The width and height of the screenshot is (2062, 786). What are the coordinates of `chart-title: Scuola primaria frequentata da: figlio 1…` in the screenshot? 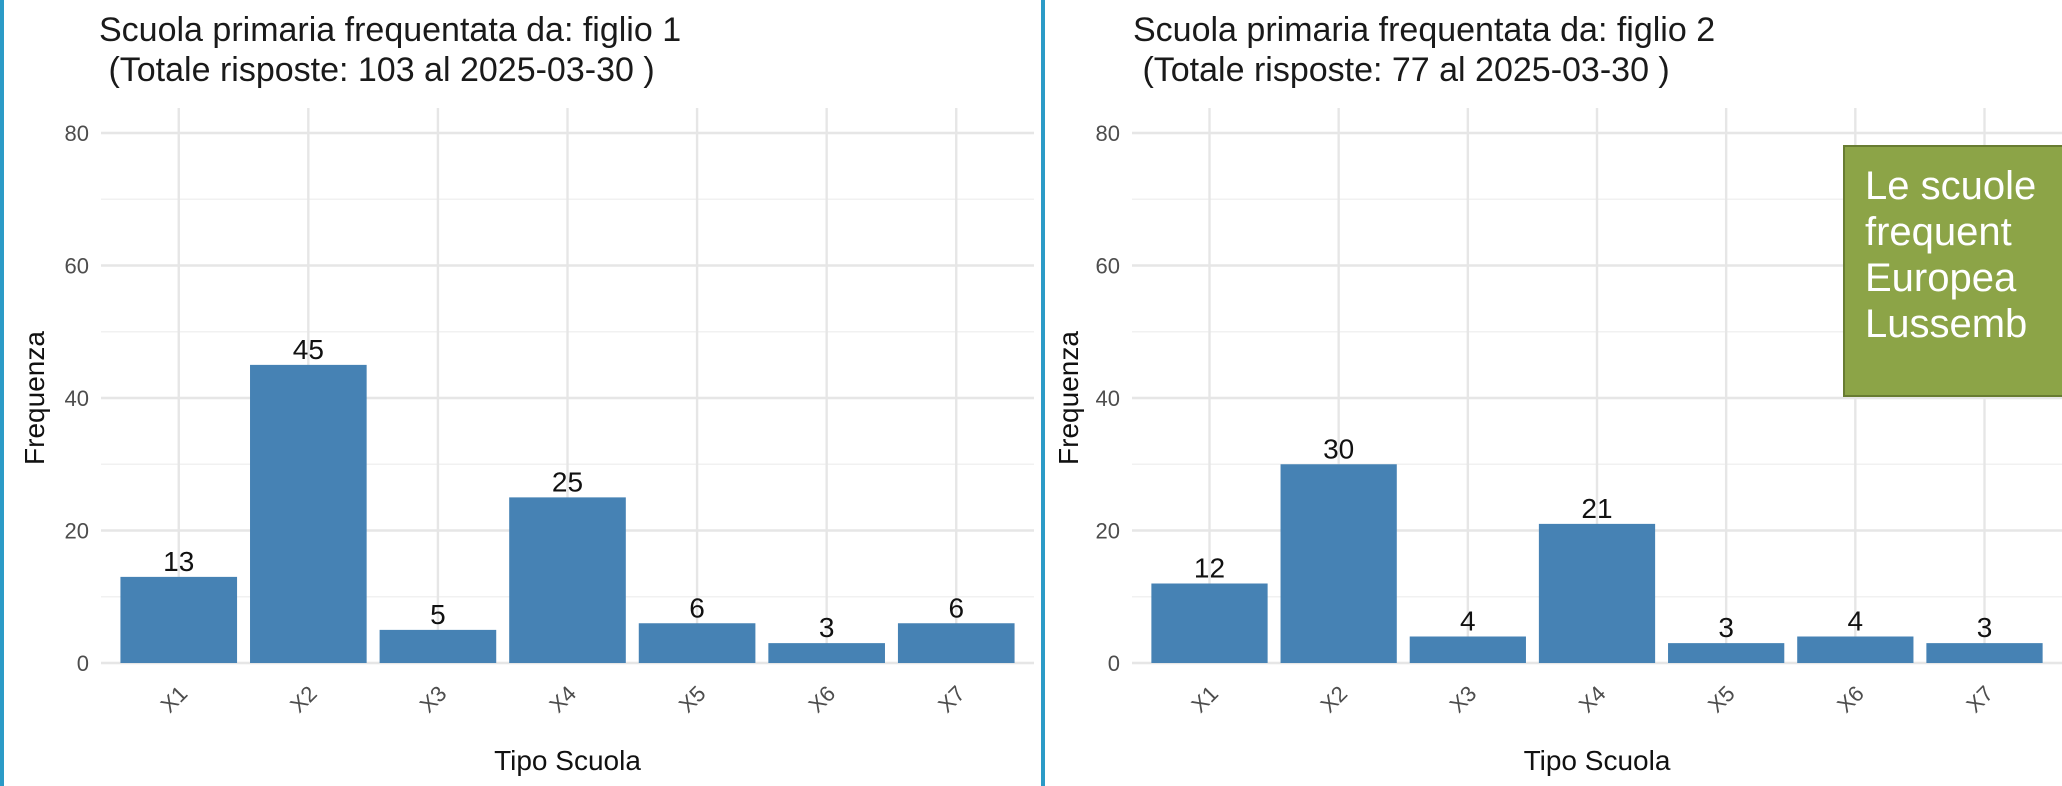 It's located at (390, 50).